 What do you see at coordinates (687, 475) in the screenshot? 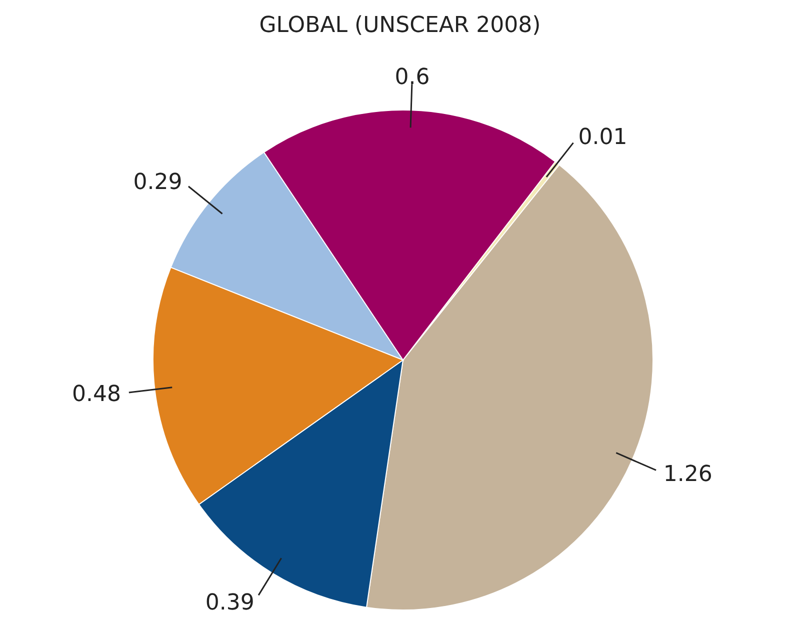
I see `data-label: 1.26` at bounding box center [687, 475].